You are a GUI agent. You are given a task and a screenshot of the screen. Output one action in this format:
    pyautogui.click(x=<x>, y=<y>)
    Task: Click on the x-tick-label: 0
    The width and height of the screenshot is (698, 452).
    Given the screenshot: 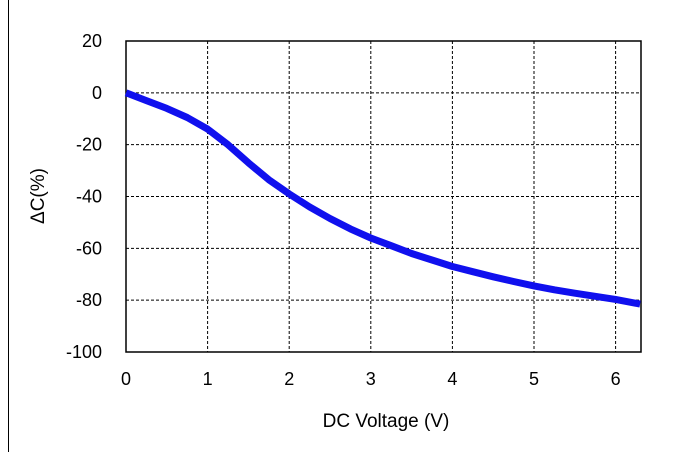 What is the action you would take?
    pyautogui.click(x=126, y=379)
    